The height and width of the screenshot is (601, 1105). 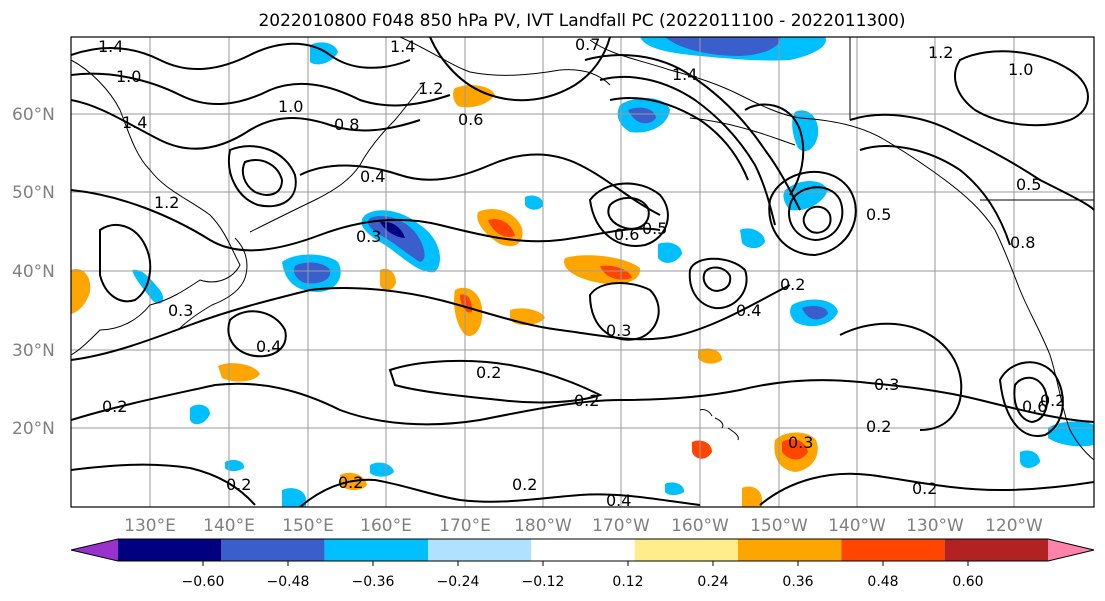 What do you see at coordinates (795, 449) in the screenshot?
I see `pos-patch-south-core` at bounding box center [795, 449].